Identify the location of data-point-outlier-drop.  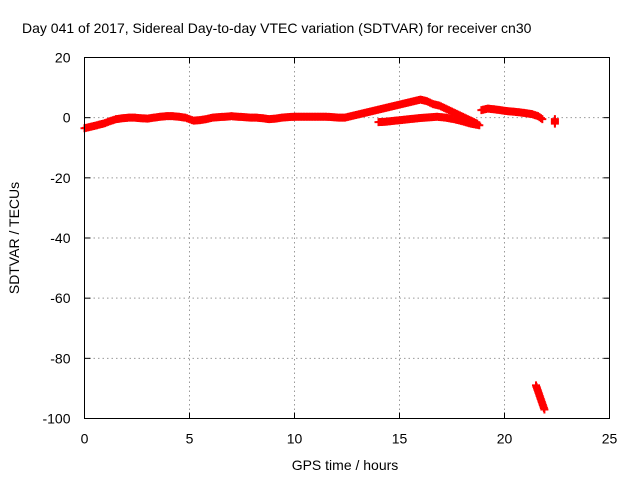
(544, 409).